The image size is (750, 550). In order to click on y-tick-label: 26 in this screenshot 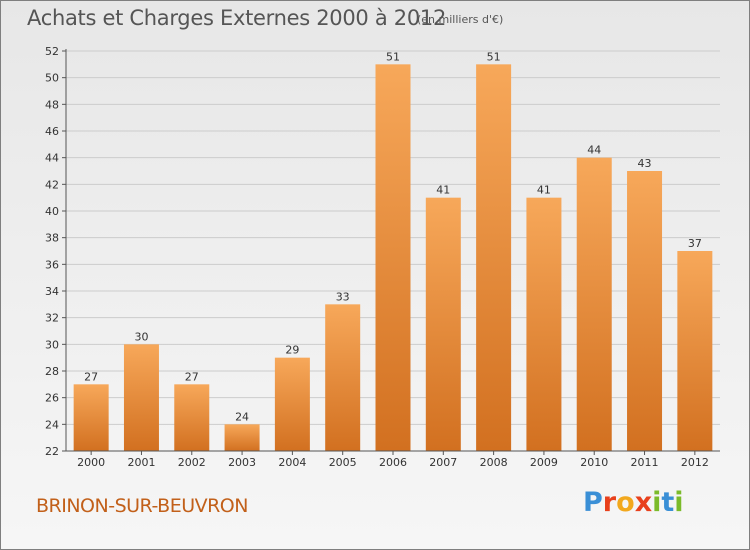, I will do `click(52, 398)`.